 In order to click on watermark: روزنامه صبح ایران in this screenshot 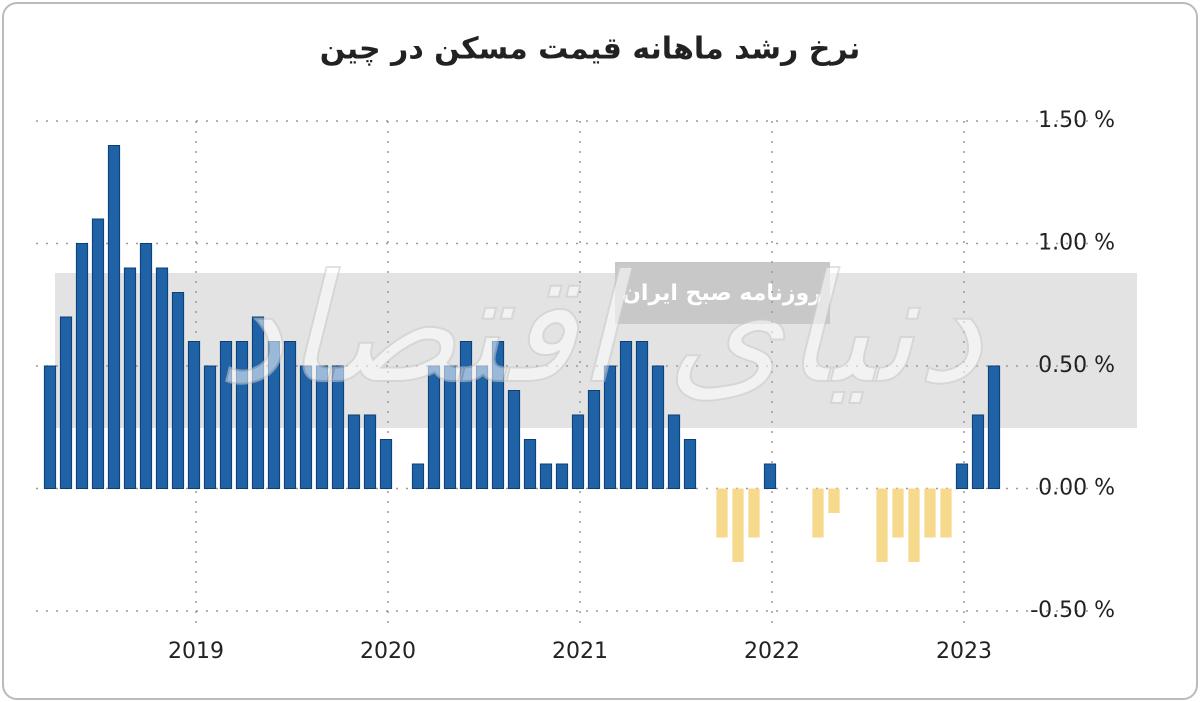, I will do `click(722, 293)`.